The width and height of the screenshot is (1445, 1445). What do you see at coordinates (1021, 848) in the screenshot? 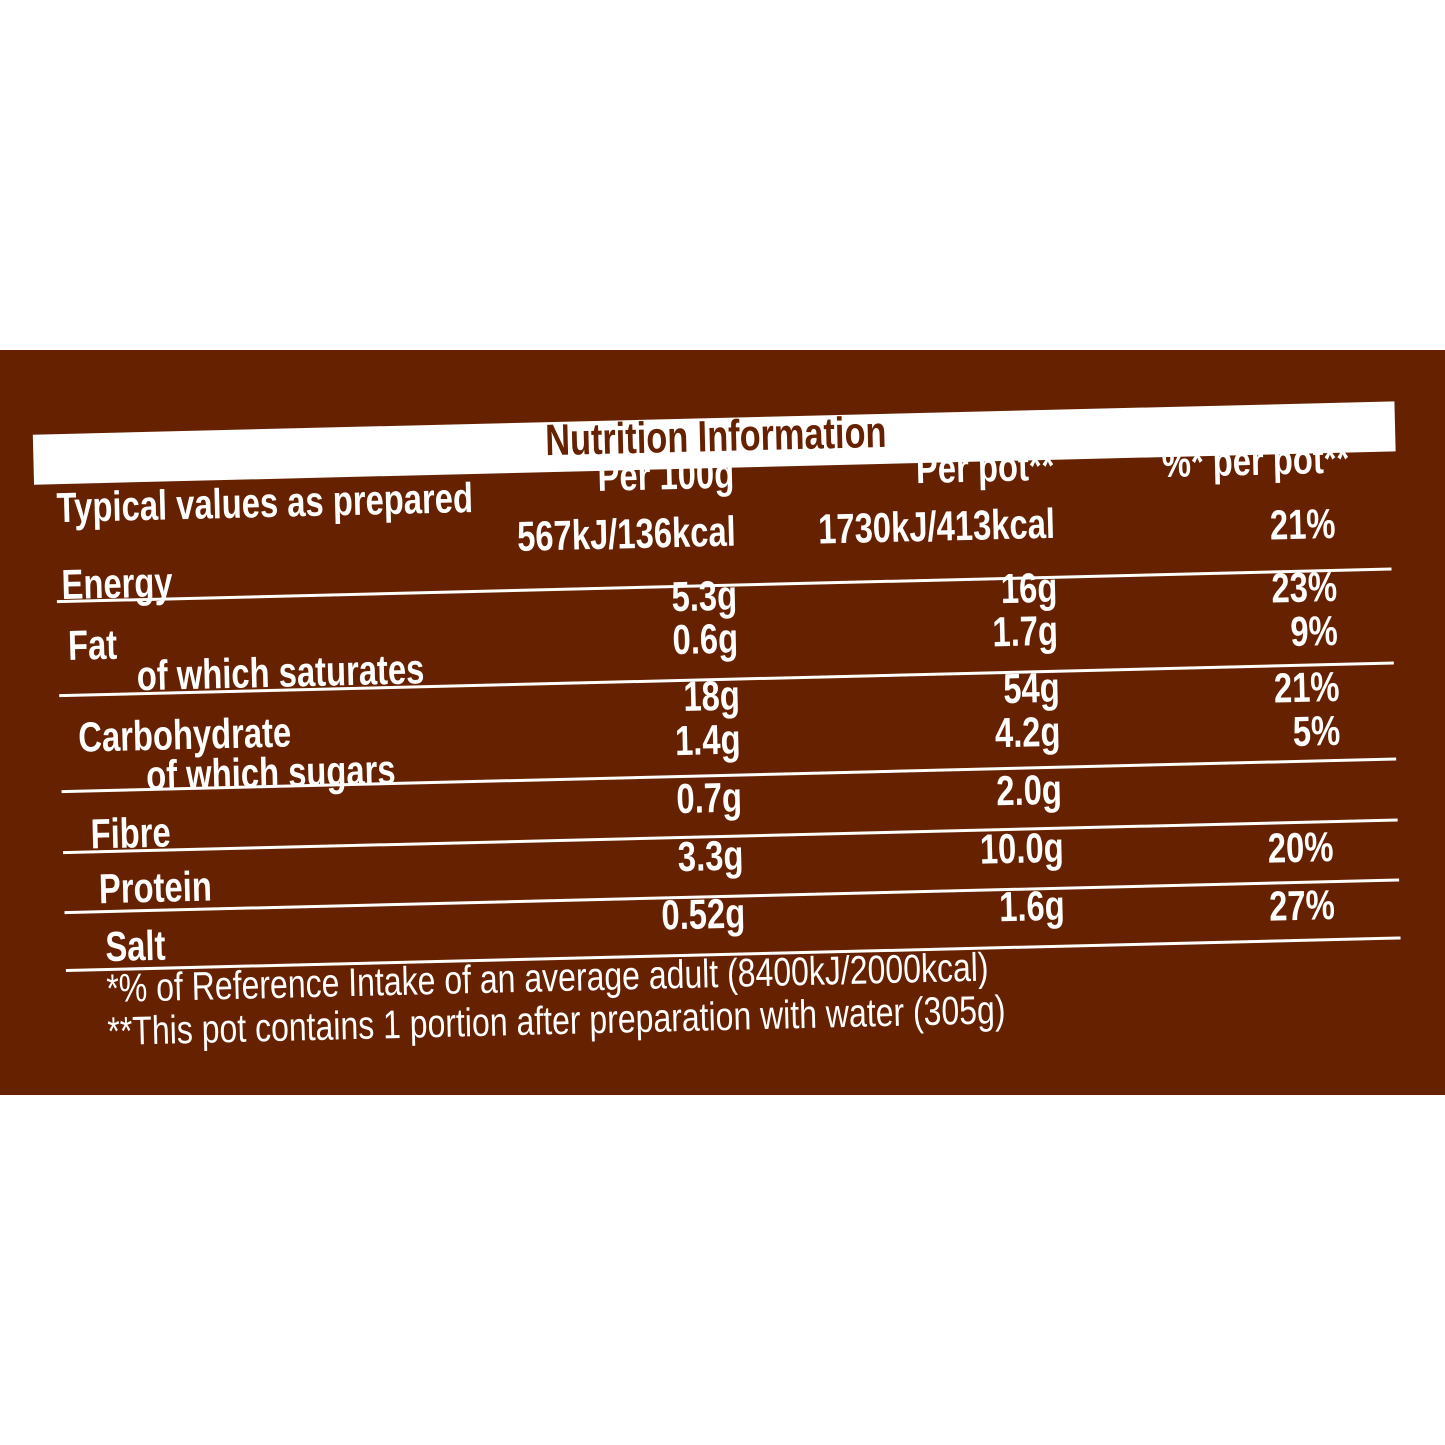
I see `protein-per-pot: 10.0g` at bounding box center [1021, 848].